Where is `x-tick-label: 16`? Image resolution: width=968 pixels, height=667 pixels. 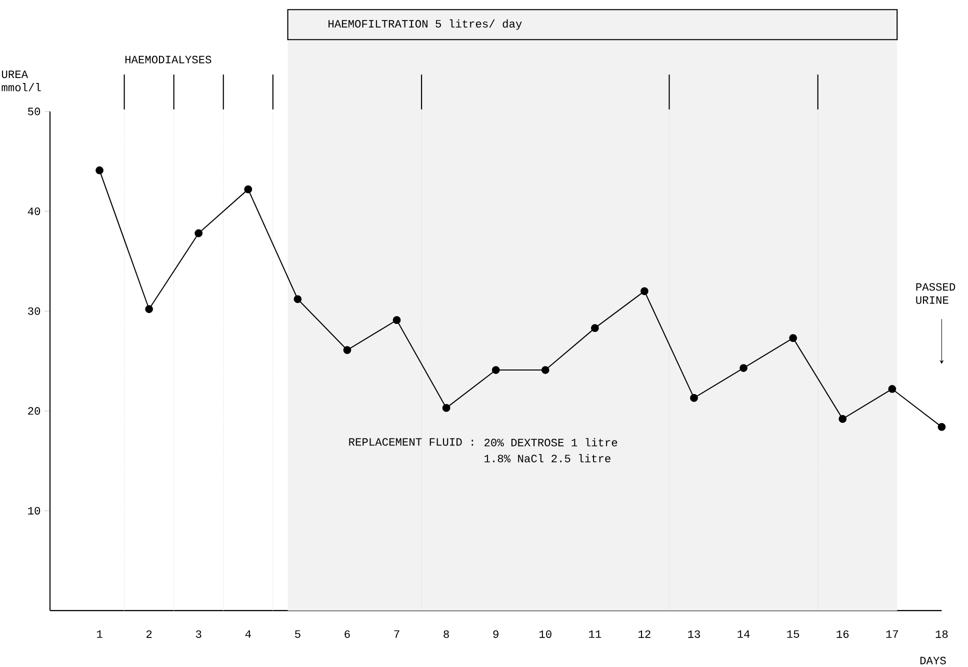
x-tick-label: 16 is located at coordinates (842, 634).